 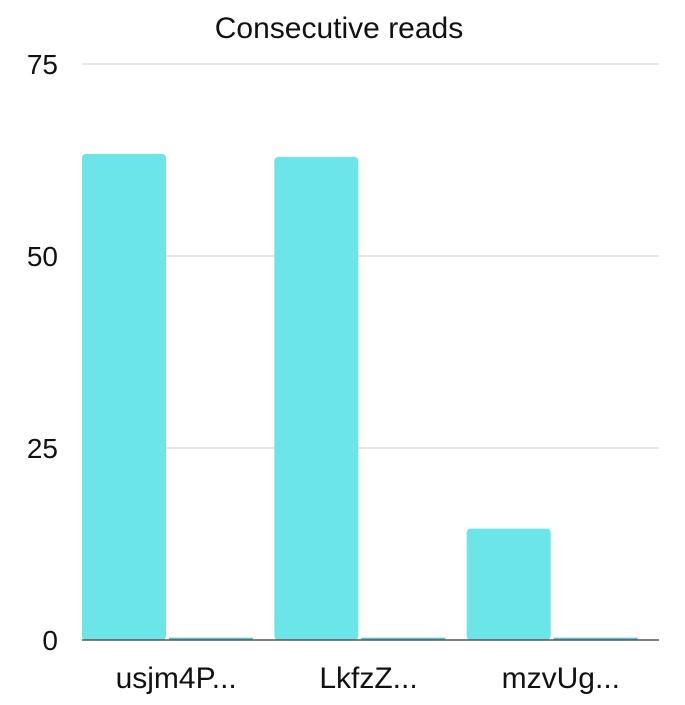 I want to click on y-tick-label: 25, so click(x=42, y=448).